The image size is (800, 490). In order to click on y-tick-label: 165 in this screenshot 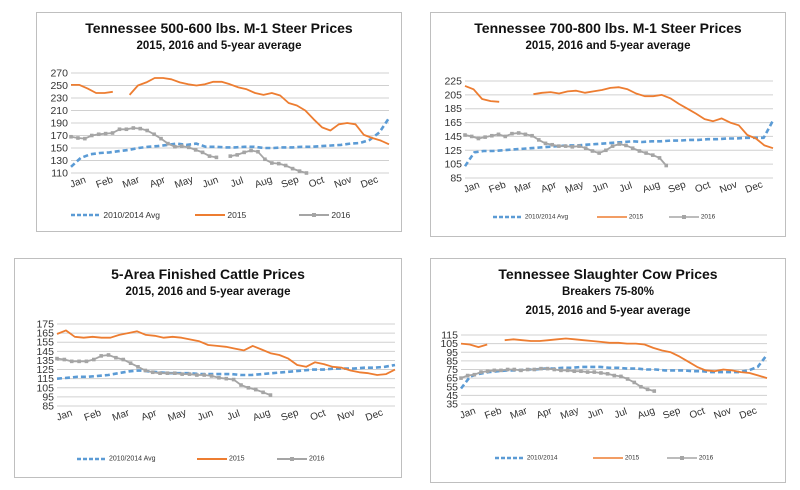, I will do `click(453, 123)`.